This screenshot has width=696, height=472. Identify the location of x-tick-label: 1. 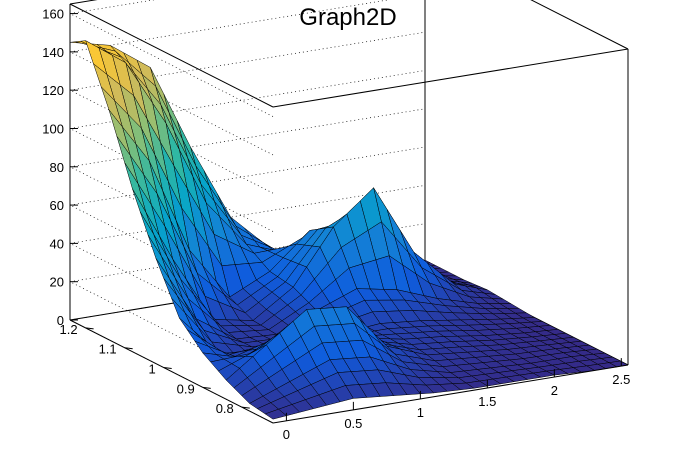
(420, 412).